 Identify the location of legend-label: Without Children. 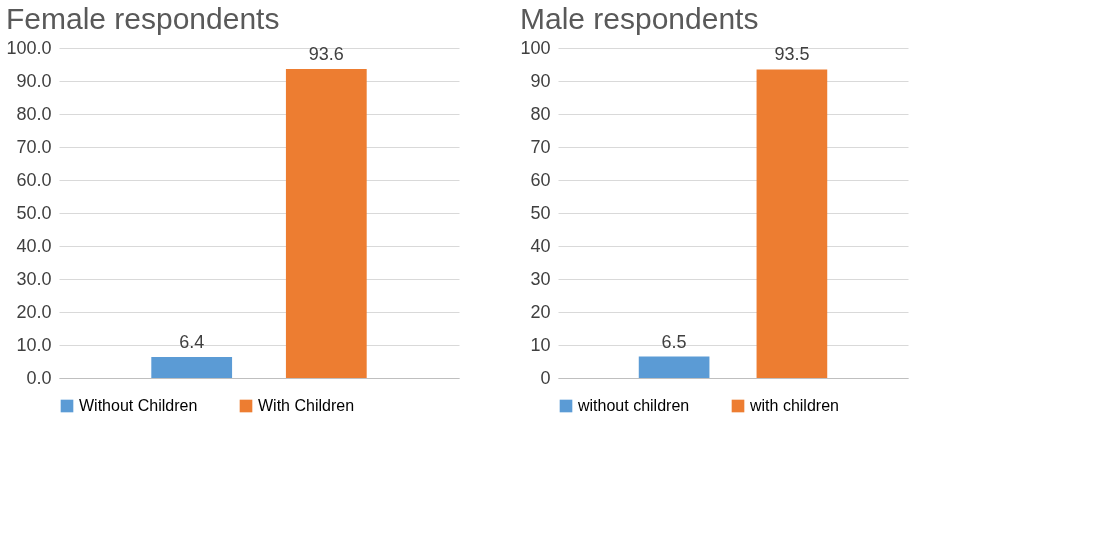
(138, 405).